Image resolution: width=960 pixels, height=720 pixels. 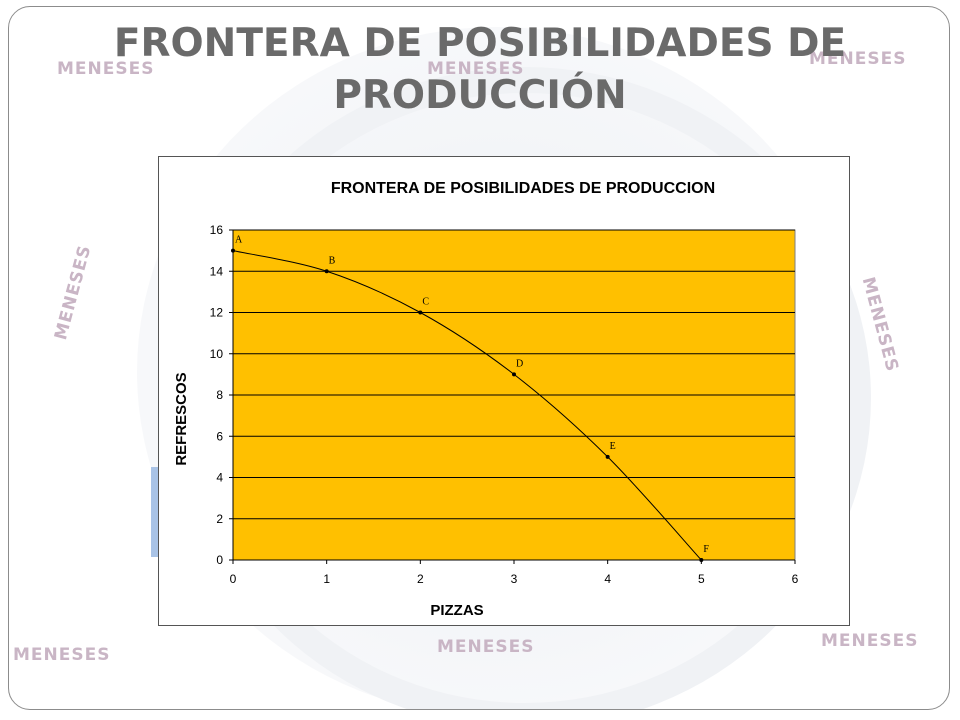 What do you see at coordinates (217, 313) in the screenshot?
I see `y-tick-label: 12` at bounding box center [217, 313].